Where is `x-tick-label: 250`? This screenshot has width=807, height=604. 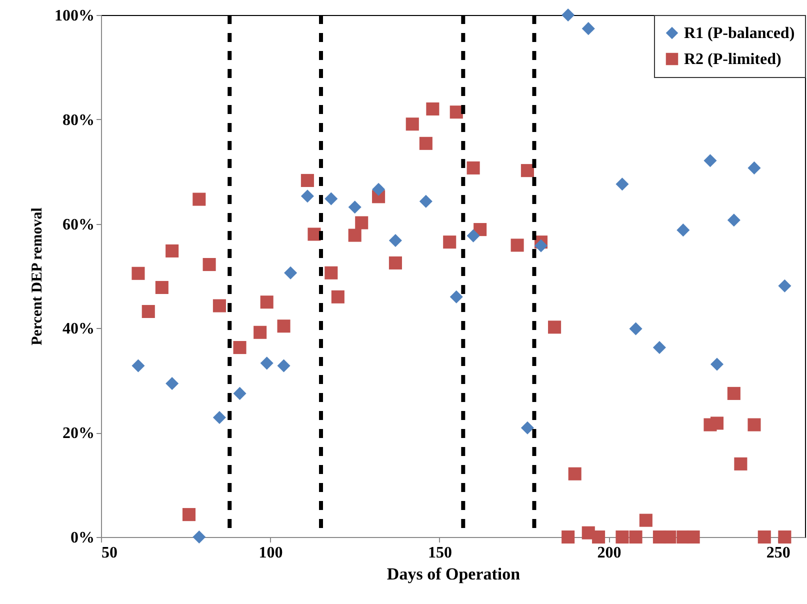
x-tick-label: 250 is located at coordinates (778, 553).